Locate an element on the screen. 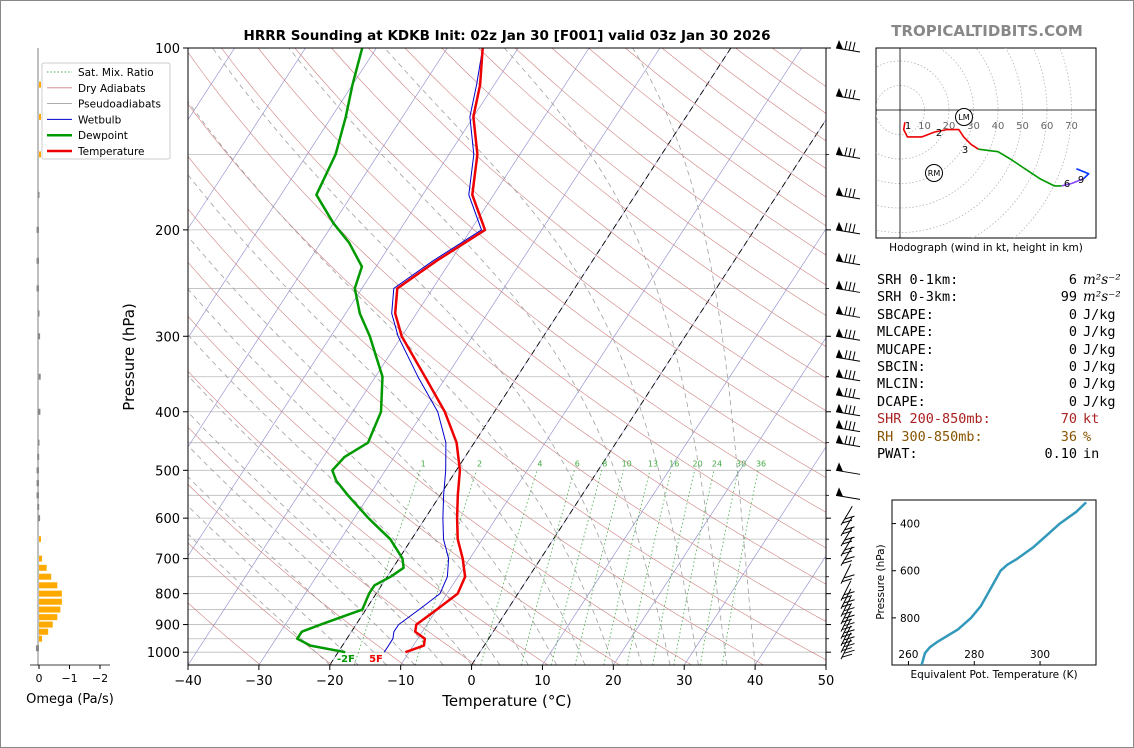 Image resolution: width=1134 pixels, height=748 pixels. x-tick-label: 0 is located at coordinates (471, 681).